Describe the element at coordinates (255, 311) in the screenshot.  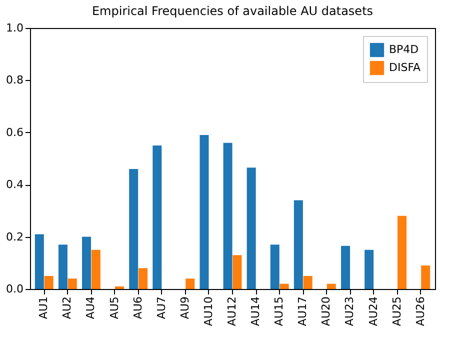
I see `x-tick-label: AU14` at that location.